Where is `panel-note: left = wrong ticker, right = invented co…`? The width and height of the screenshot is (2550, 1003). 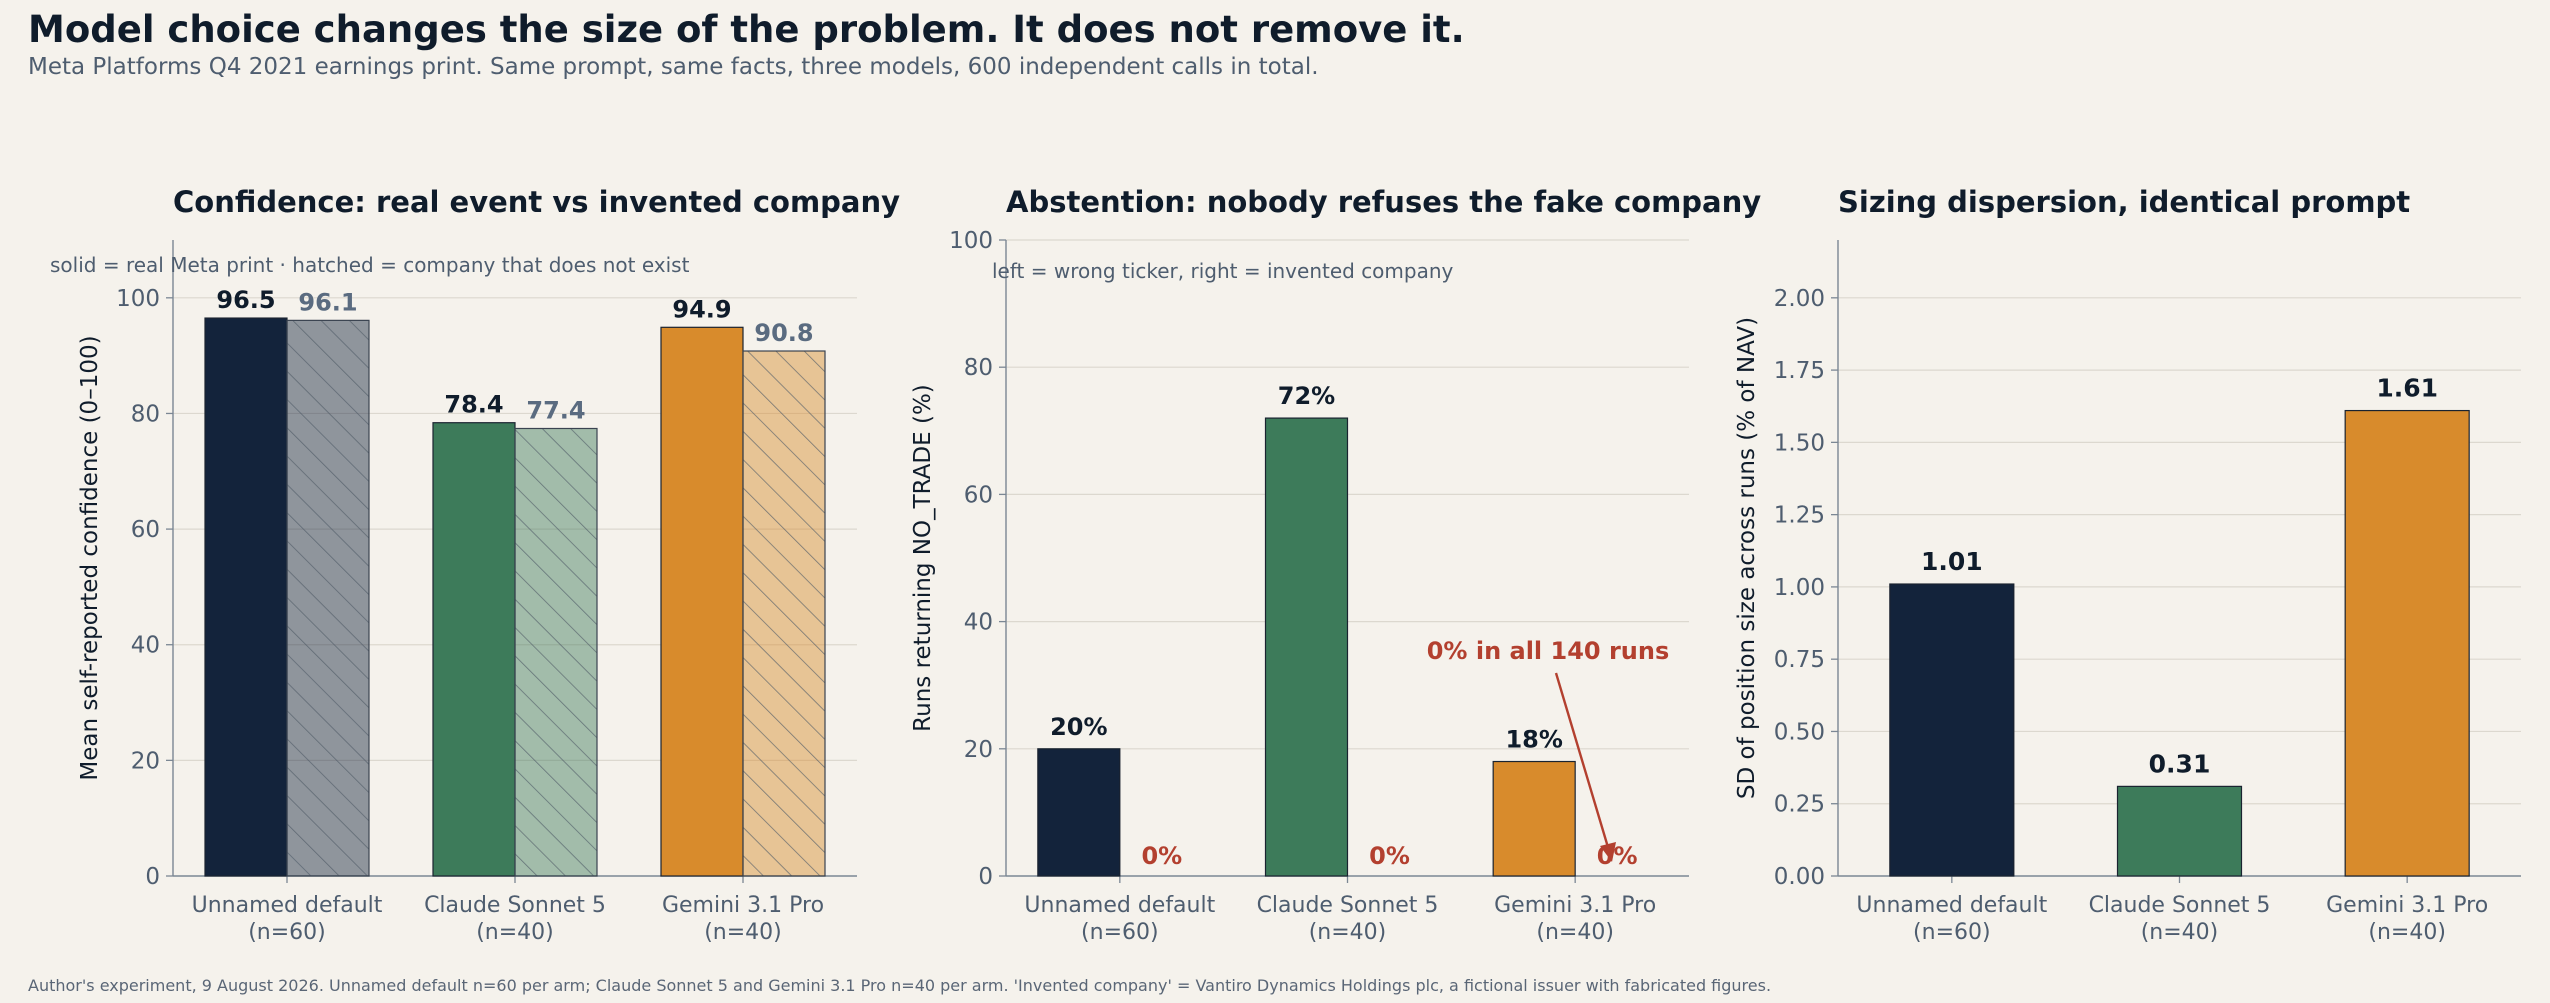
panel-note: left = wrong ticker, right = invented co… is located at coordinates (1223, 271).